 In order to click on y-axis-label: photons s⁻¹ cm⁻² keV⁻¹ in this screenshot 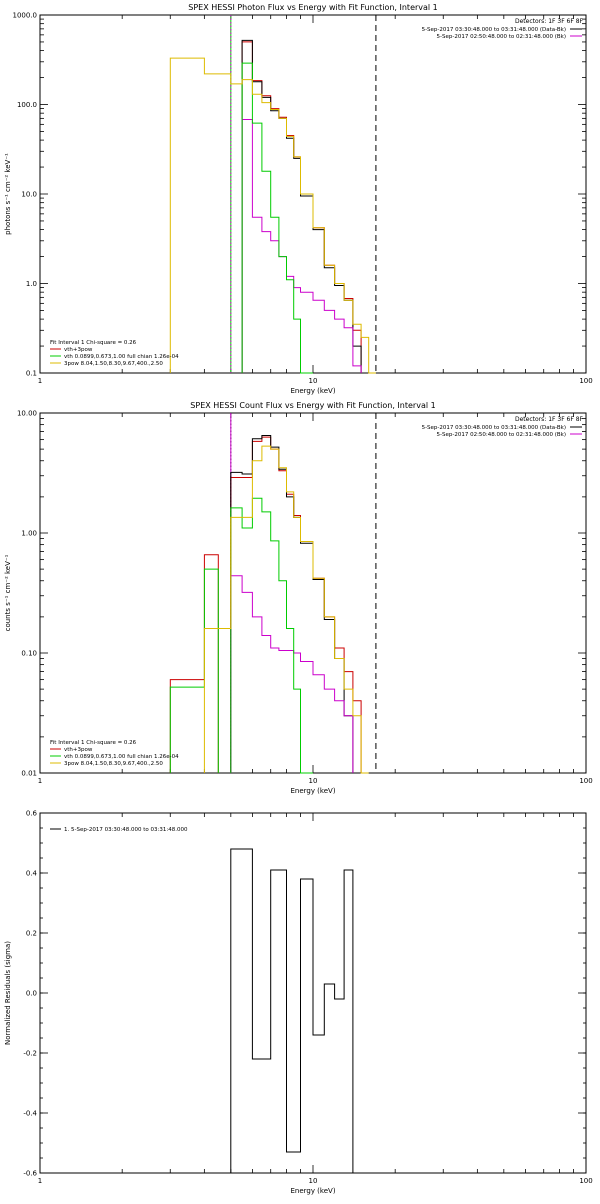, I will do `click(8, 194)`.